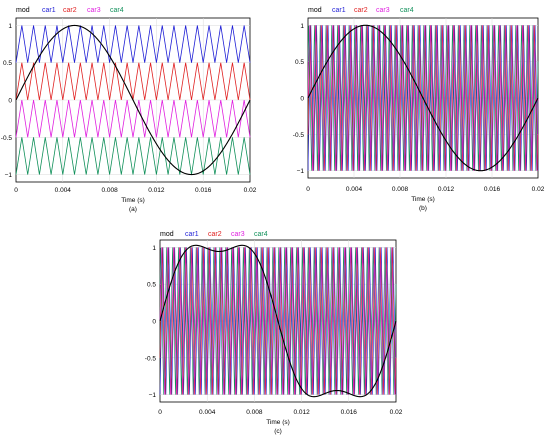 The height and width of the screenshot is (437, 550). What do you see at coordinates (423, 208) in the screenshot?
I see `panel-caption: (b)` at bounding box center [423, 208].